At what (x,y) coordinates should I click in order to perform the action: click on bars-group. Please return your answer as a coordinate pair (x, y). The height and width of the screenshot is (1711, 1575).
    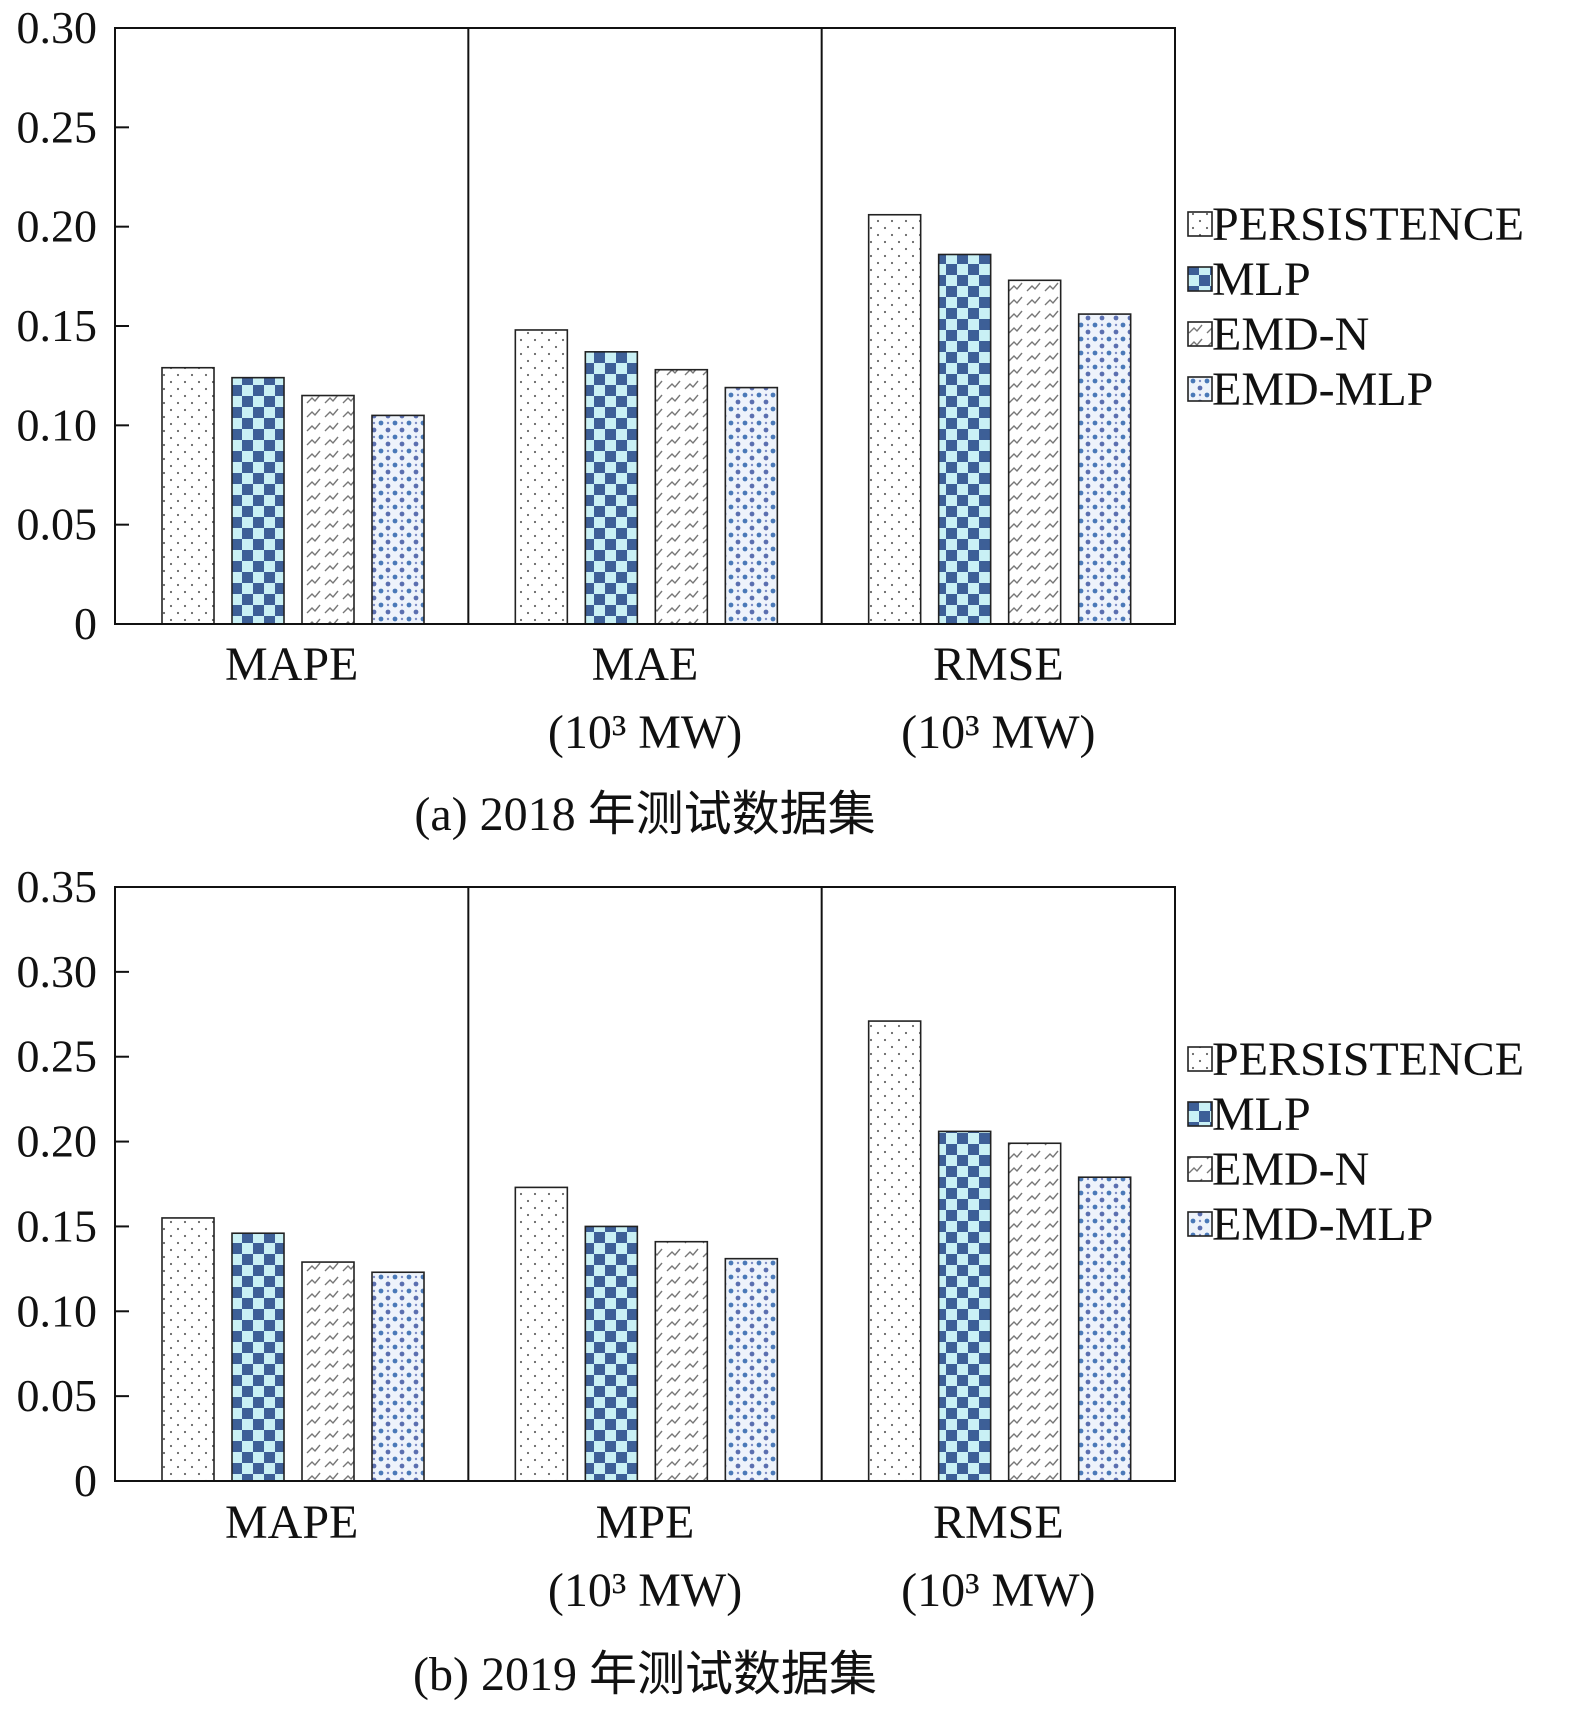
    Looking at the image, I should click on (646, 419).